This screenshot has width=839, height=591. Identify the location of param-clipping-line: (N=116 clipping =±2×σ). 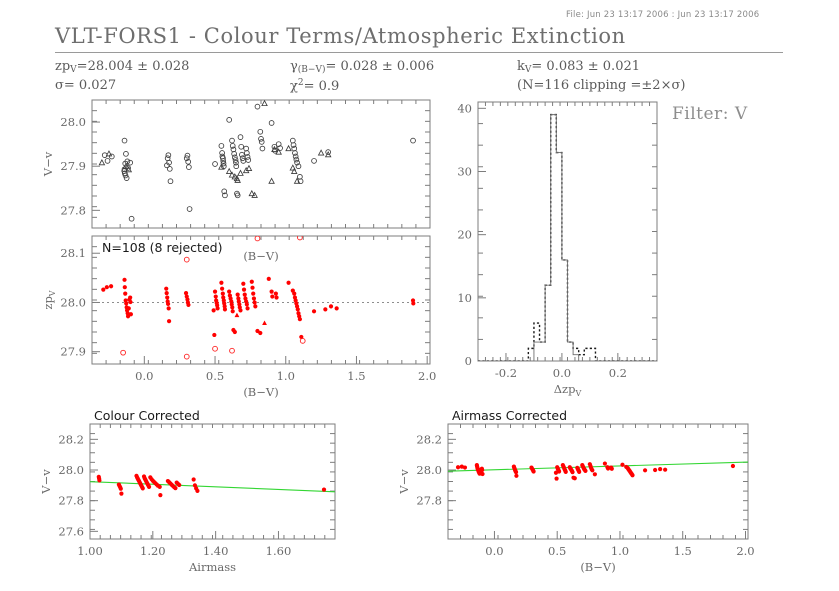
(601, 86).